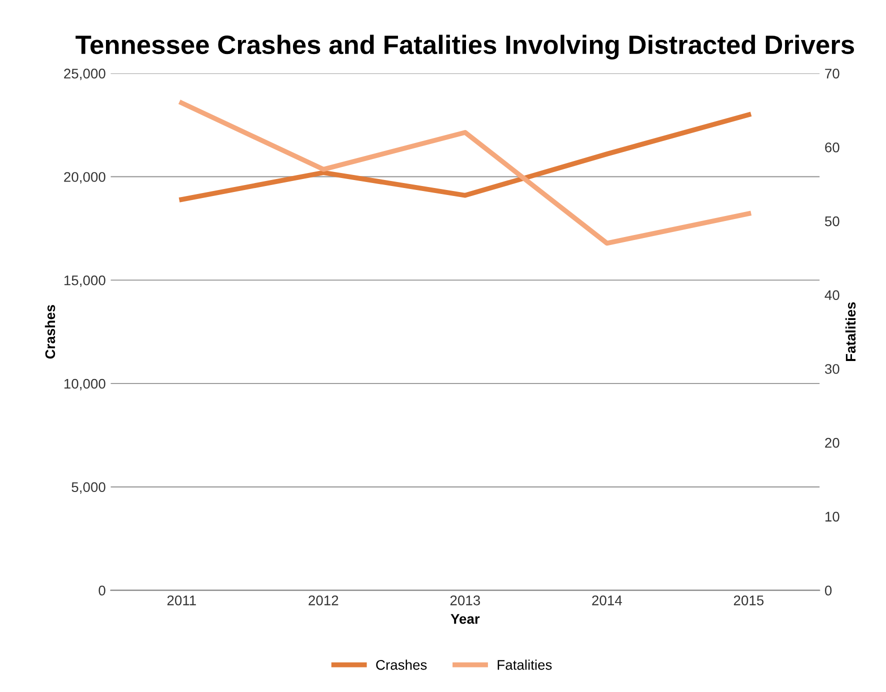 Image resolution: width=886 pixels, height=692 pixels. Describe the element at coordinates (832, 369) in the screenshot. I see `y2-tick-label: 30` at that location.